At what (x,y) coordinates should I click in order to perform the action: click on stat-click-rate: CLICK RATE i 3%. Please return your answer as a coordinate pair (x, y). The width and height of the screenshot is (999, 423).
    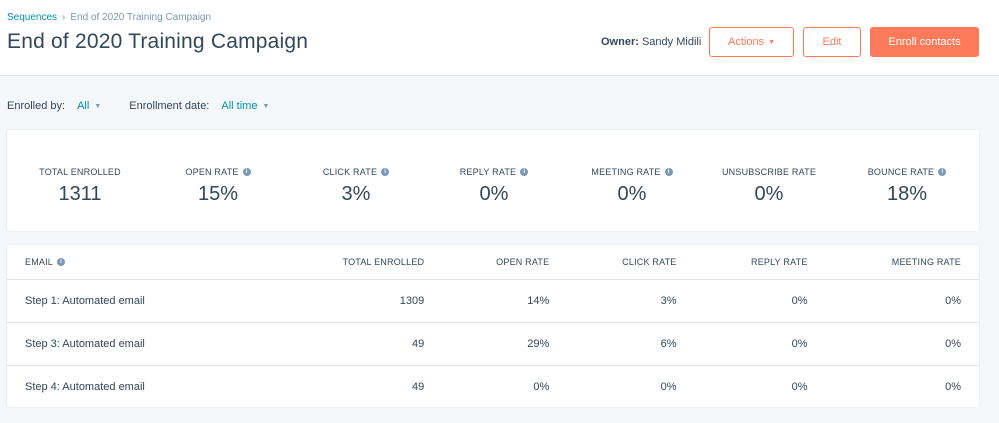
    Looking at the image, I should click on (356, 186).